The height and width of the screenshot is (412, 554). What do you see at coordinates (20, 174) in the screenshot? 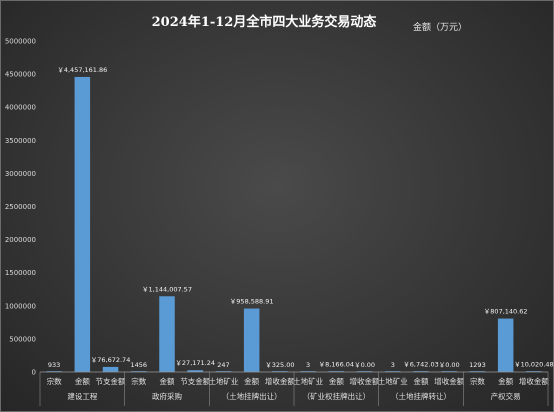
I see `y-tick-label: 3000000` at bounding box center [20, 174].